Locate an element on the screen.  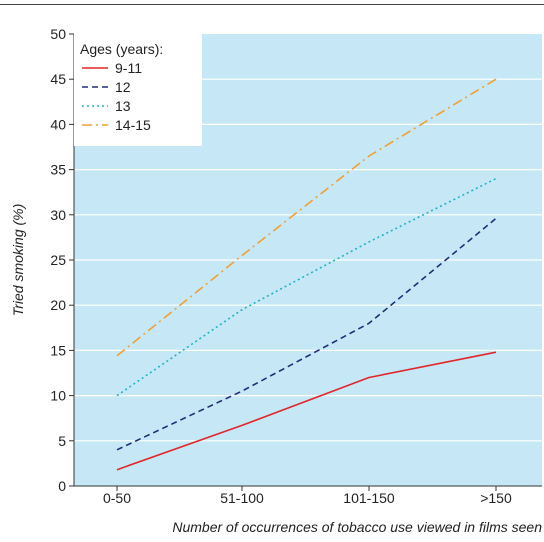
y-tick-label: 10 is located at coordinates (58, 396).